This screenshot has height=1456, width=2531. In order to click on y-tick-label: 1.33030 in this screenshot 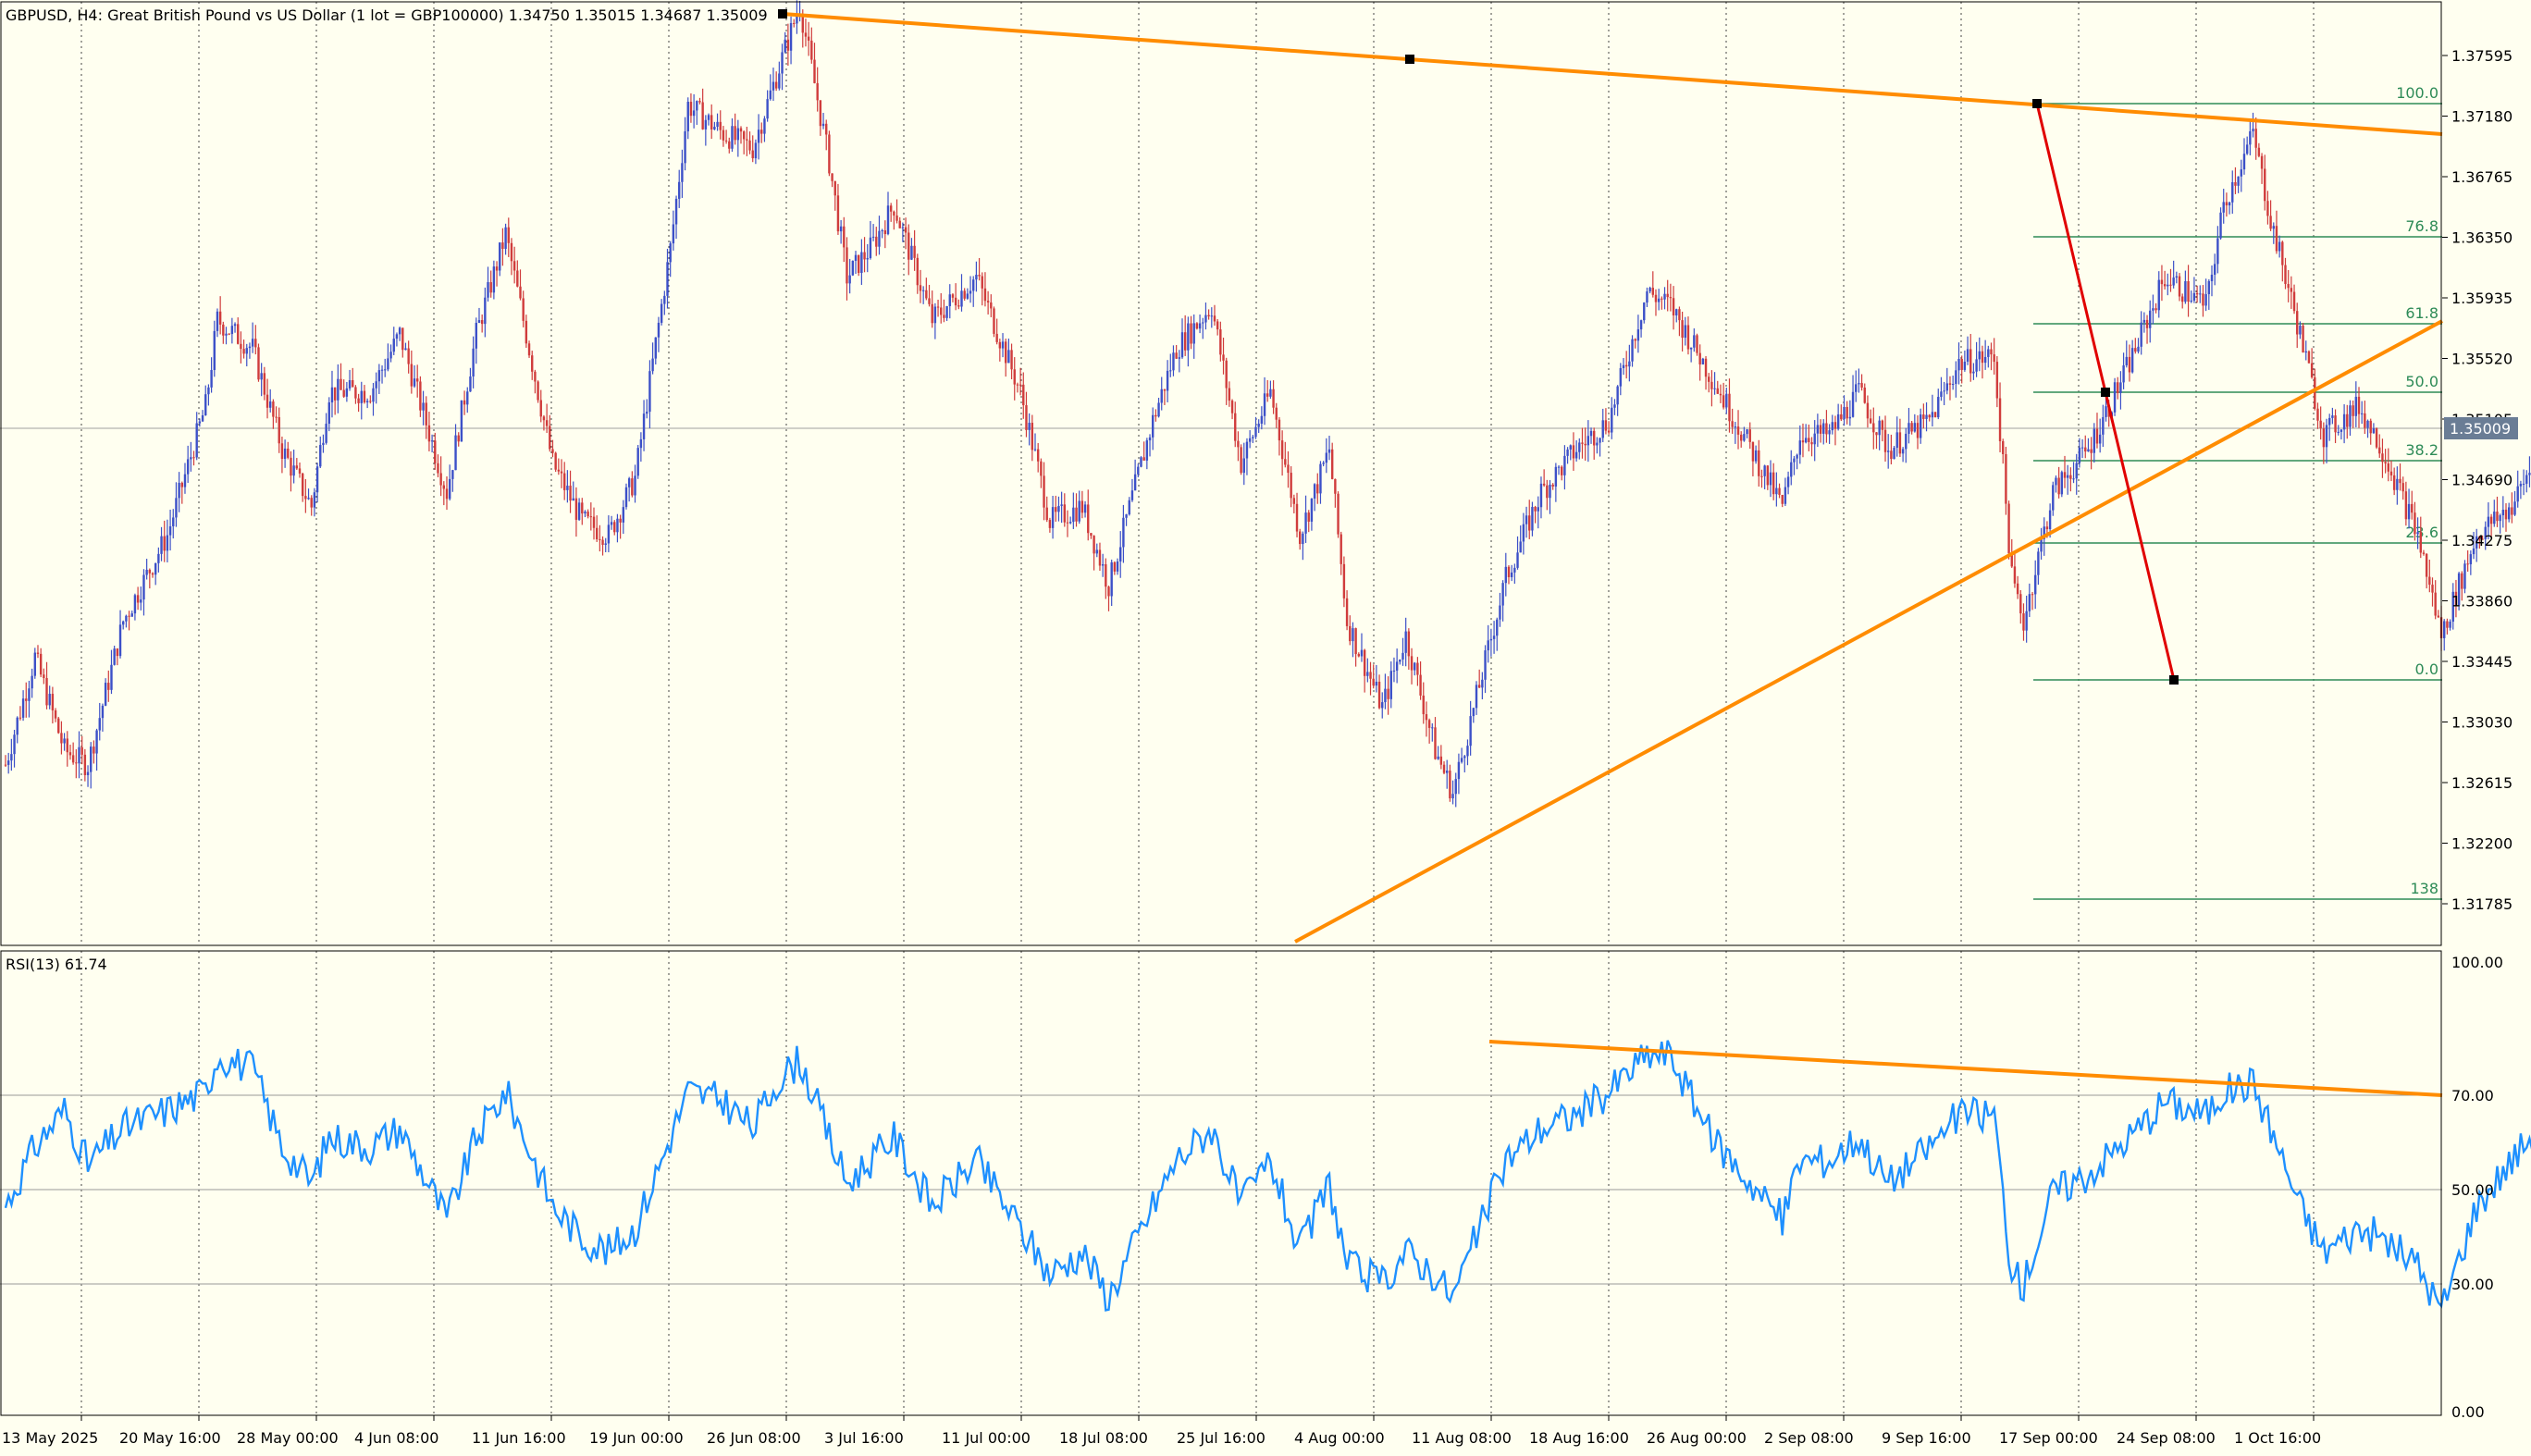, I will do `click(2482, 723)`.